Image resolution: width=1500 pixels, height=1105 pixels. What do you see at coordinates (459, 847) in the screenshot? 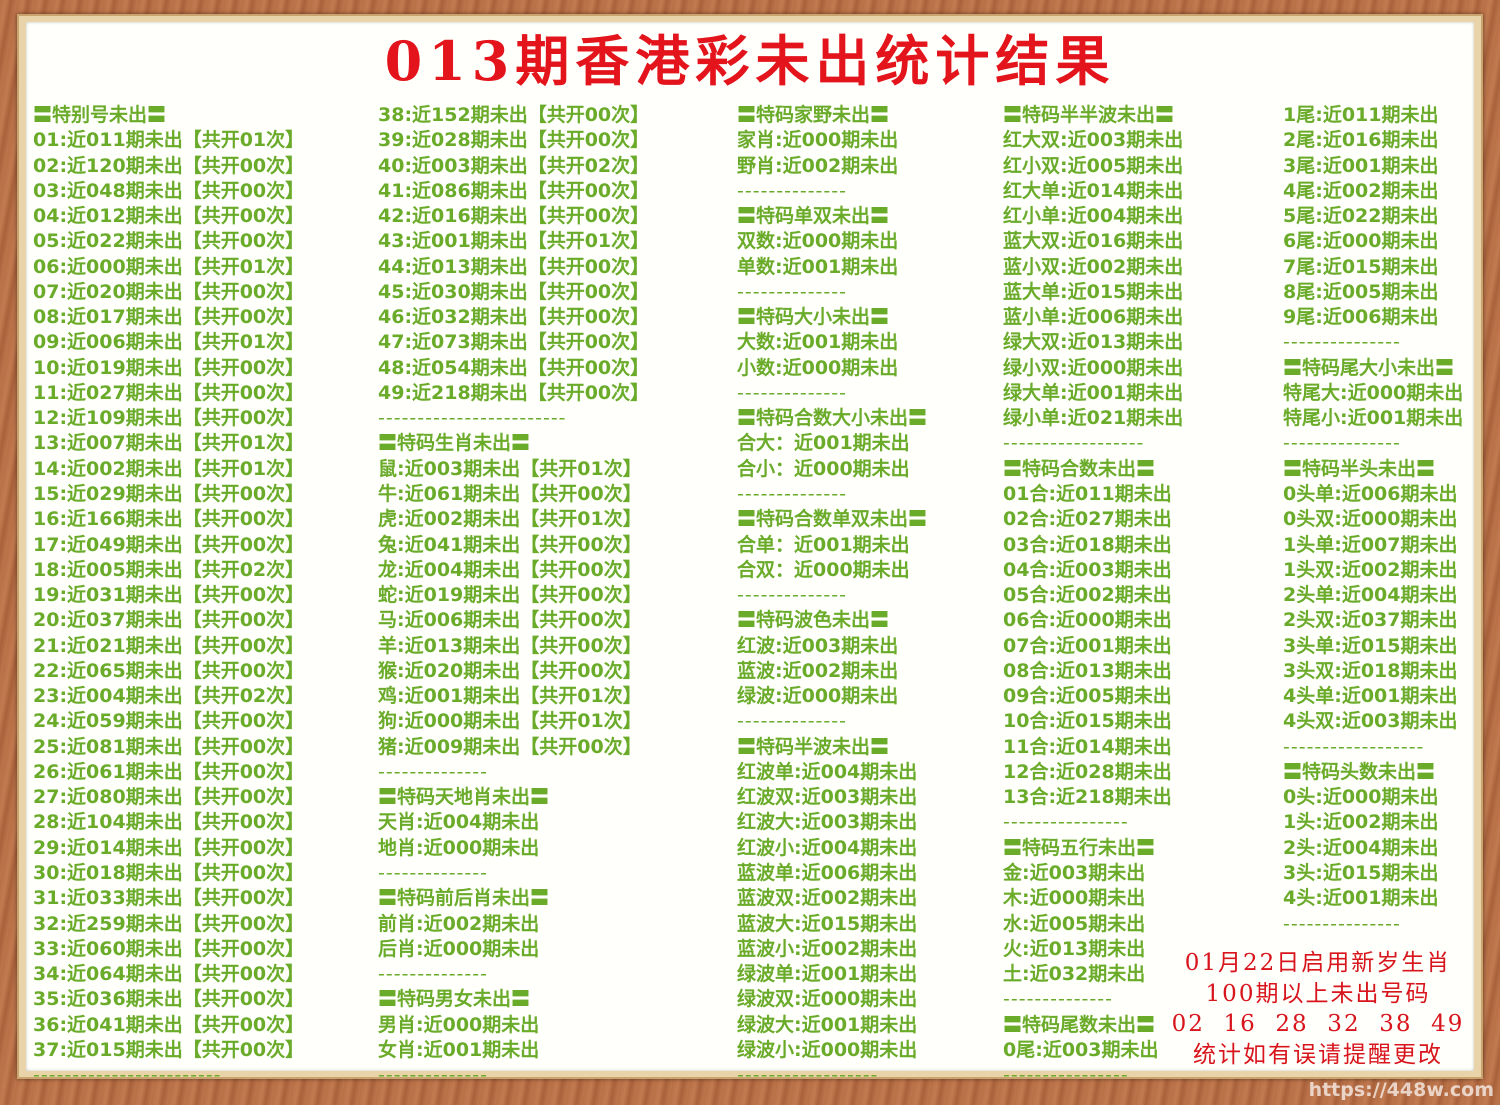
I see `stat-row: 地肖:近000期未出` at bounding box center [459, 847].